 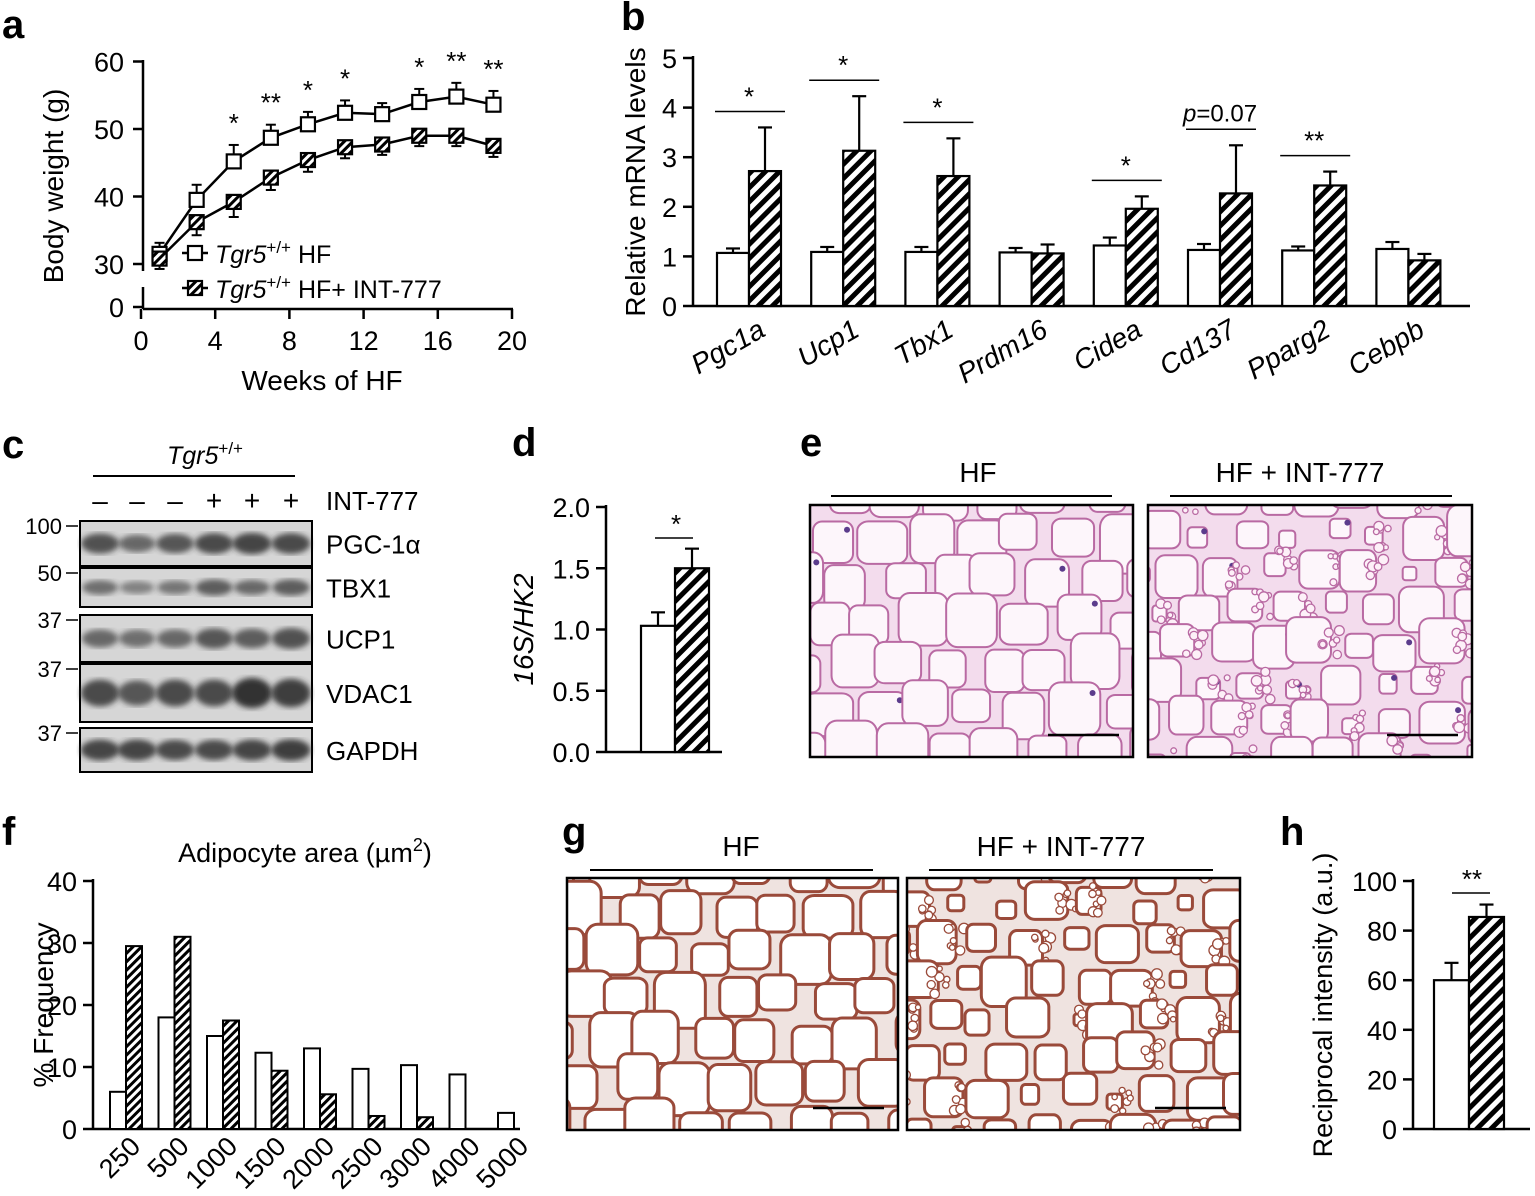 I want to click on blot-protein-label: PGC-1α, so click(x=373, y=545).